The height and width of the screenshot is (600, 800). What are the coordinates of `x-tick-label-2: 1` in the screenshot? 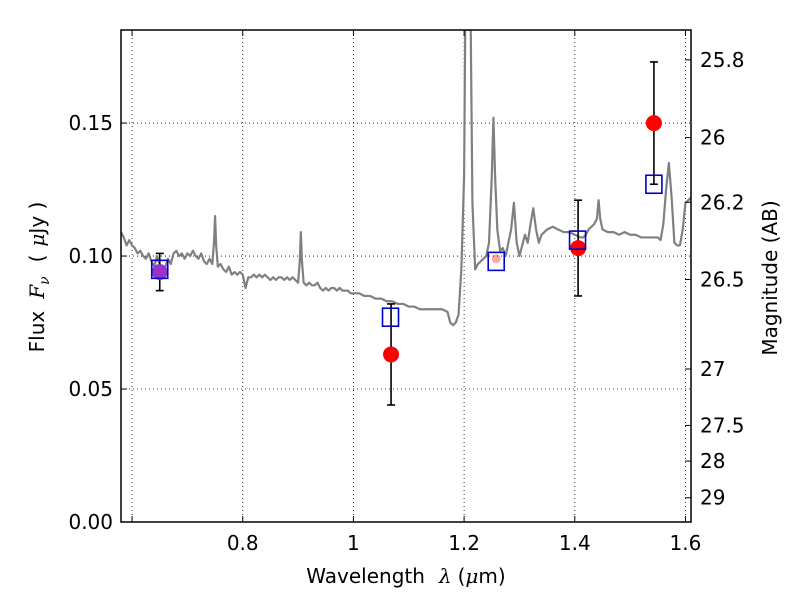 It's located at (353, 543).